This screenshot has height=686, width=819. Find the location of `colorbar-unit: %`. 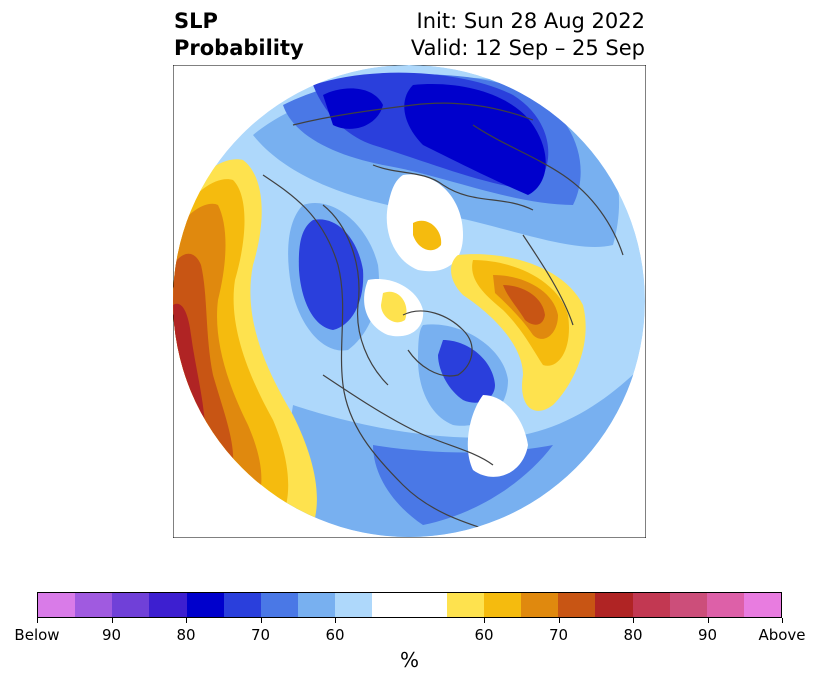

colorbar-unit: % is located at coordinates (409, 660).